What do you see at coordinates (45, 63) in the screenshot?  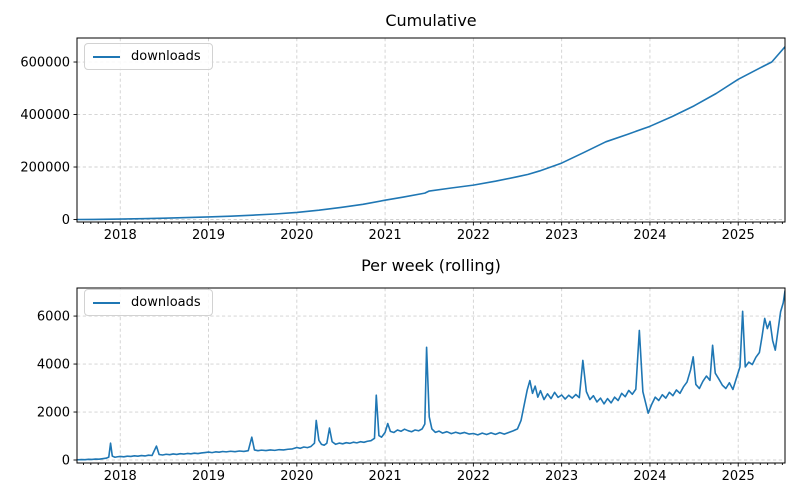 I see `y-tick-label: 600000` at bounding box center [45, 63].